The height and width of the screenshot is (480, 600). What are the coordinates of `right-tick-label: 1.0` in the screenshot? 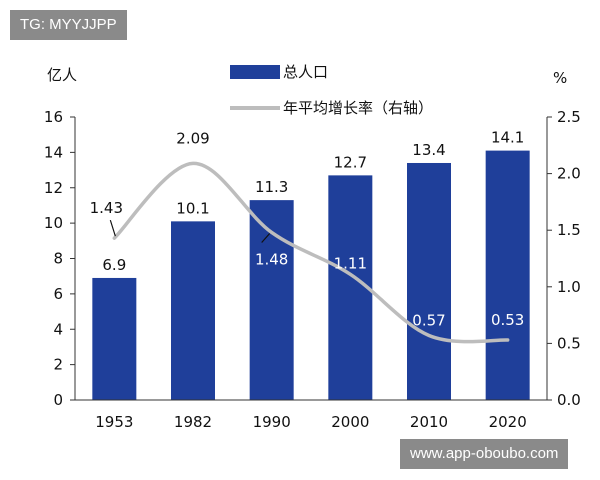 It's located at (569, 287).